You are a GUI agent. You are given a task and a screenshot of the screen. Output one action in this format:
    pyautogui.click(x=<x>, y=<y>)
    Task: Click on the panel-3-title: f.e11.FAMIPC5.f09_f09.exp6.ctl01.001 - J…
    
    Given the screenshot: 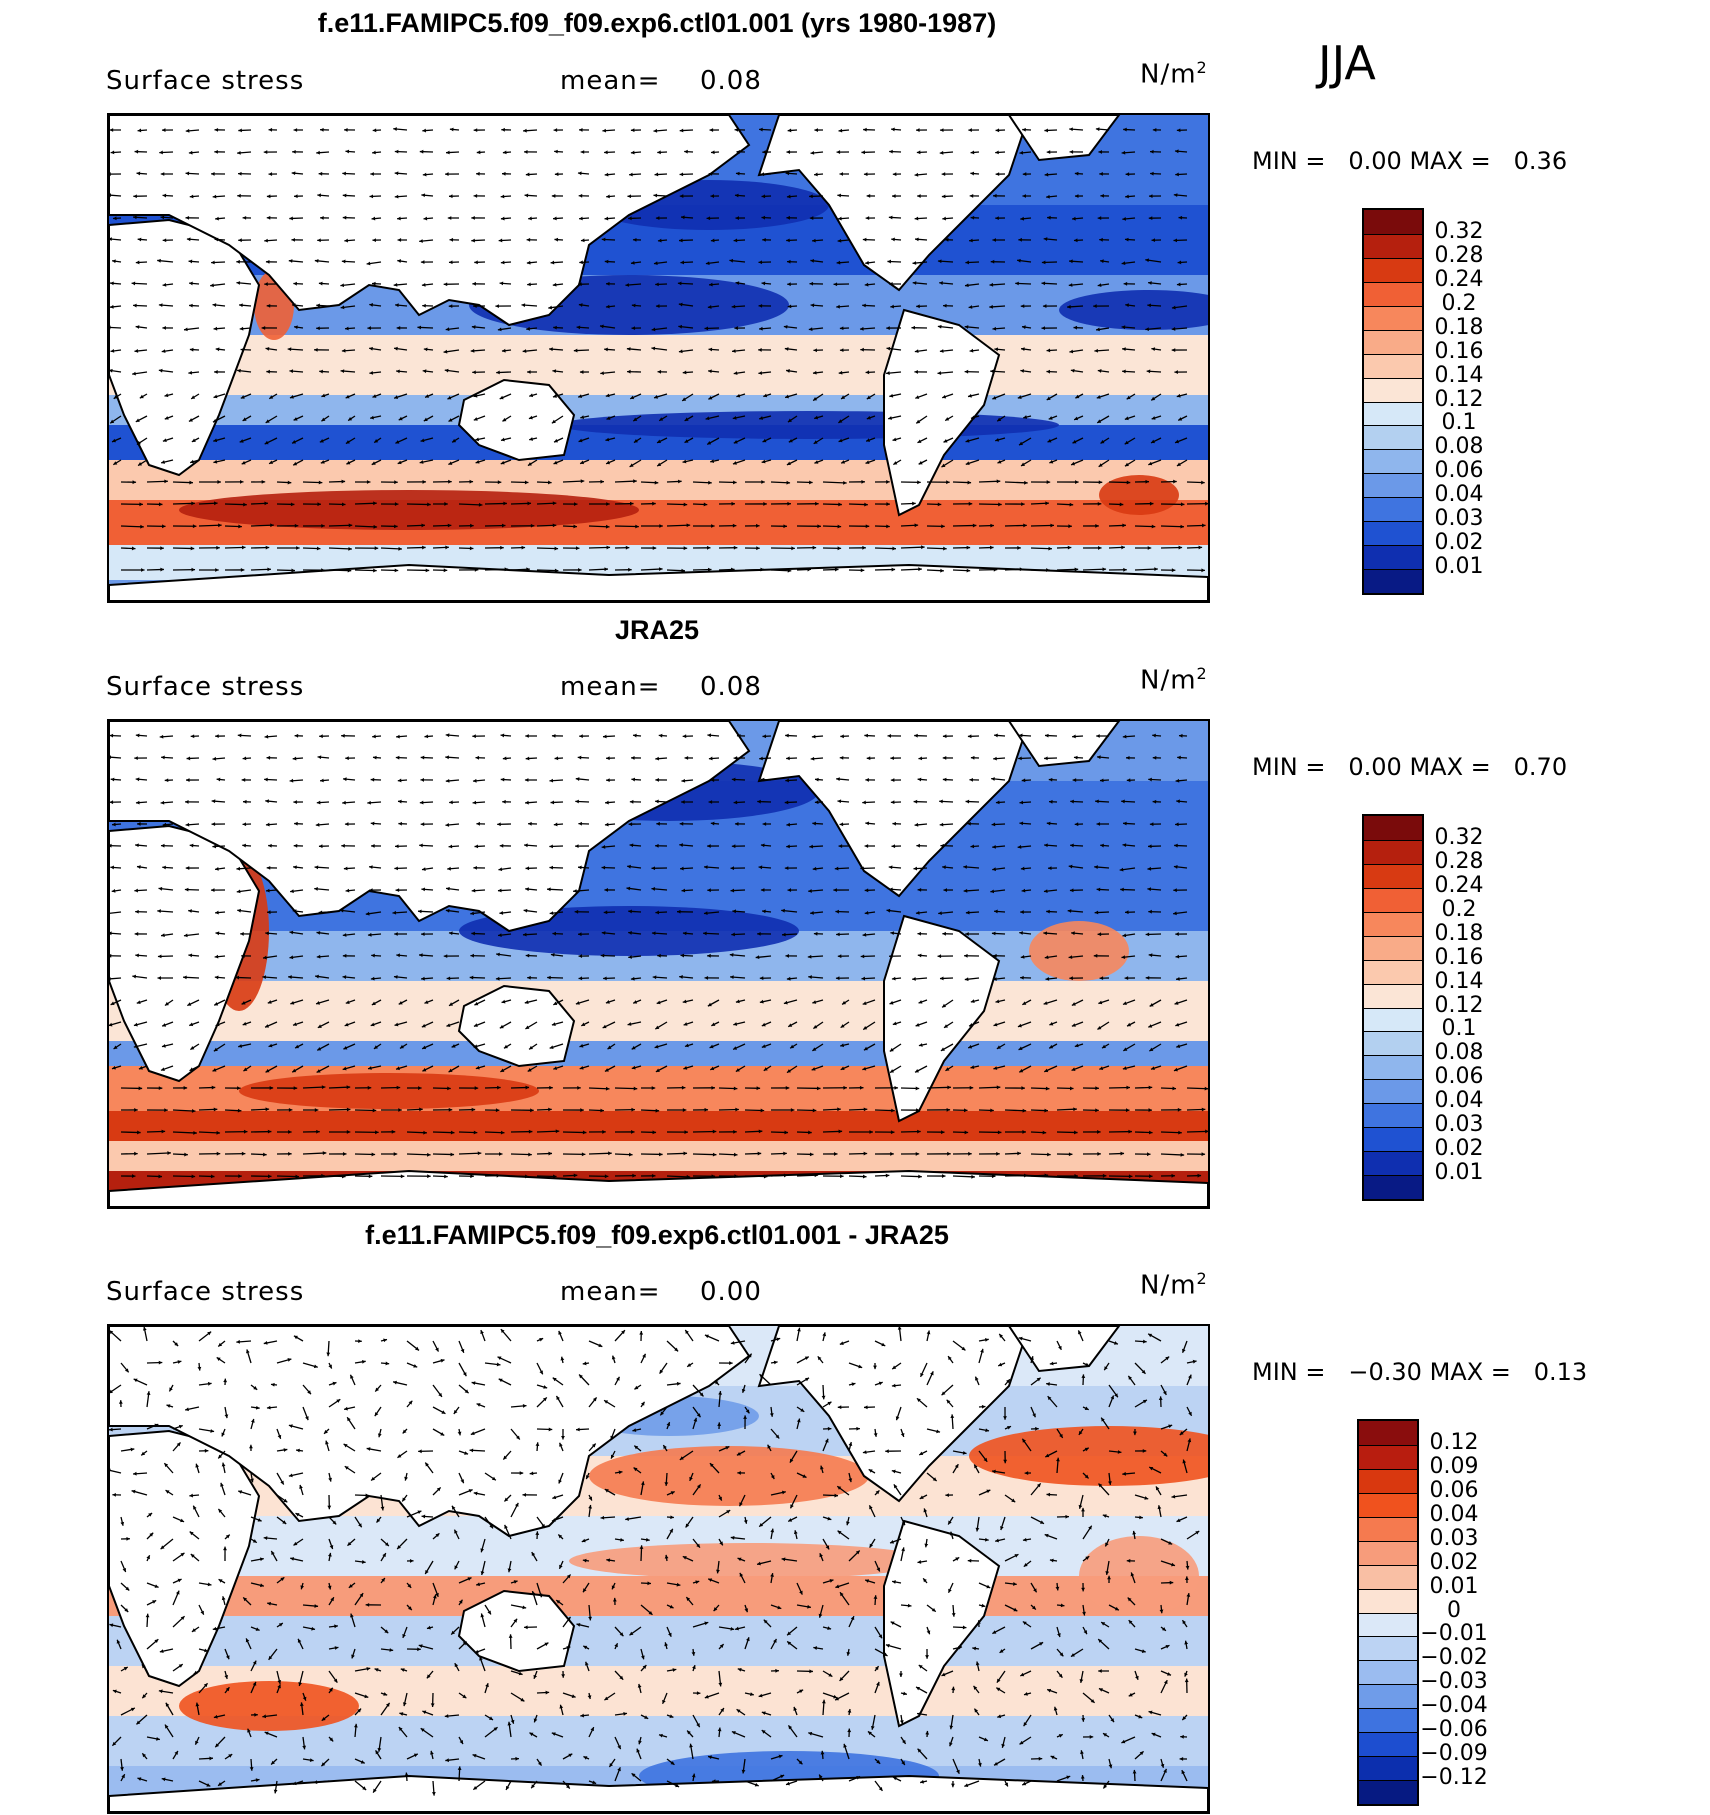 What is the action you would take?
    pyautogui.click(x=657, y=1235)
    